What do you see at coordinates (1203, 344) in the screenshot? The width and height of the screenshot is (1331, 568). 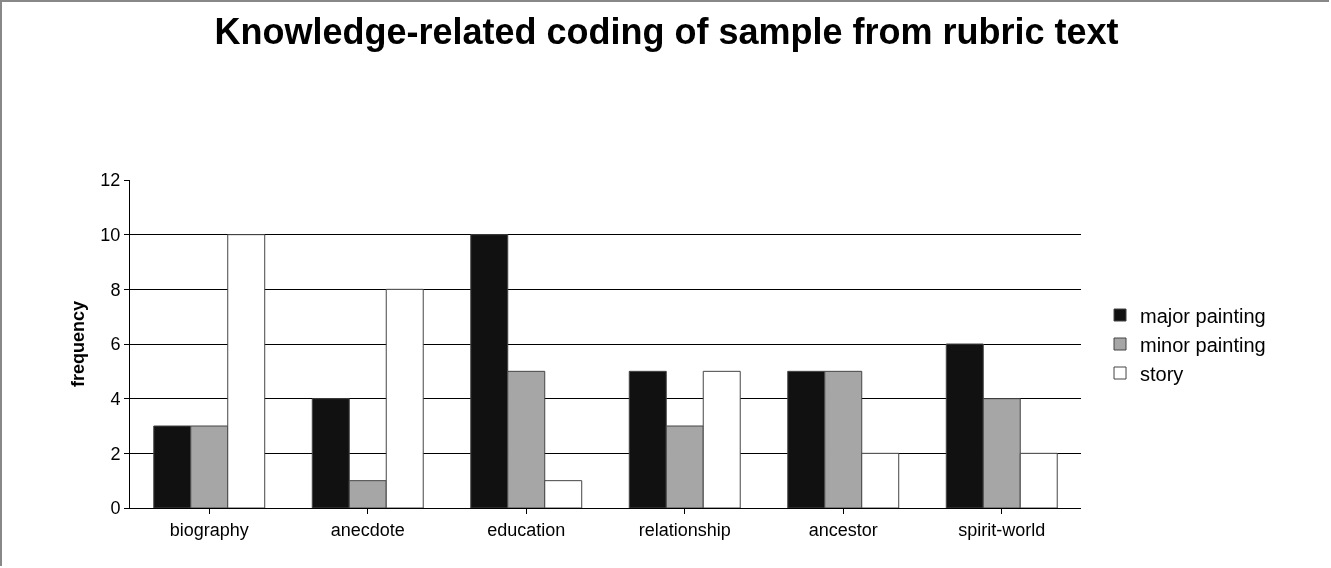 I see `legend-label: minor painting` at bounding box center [1203, 344].